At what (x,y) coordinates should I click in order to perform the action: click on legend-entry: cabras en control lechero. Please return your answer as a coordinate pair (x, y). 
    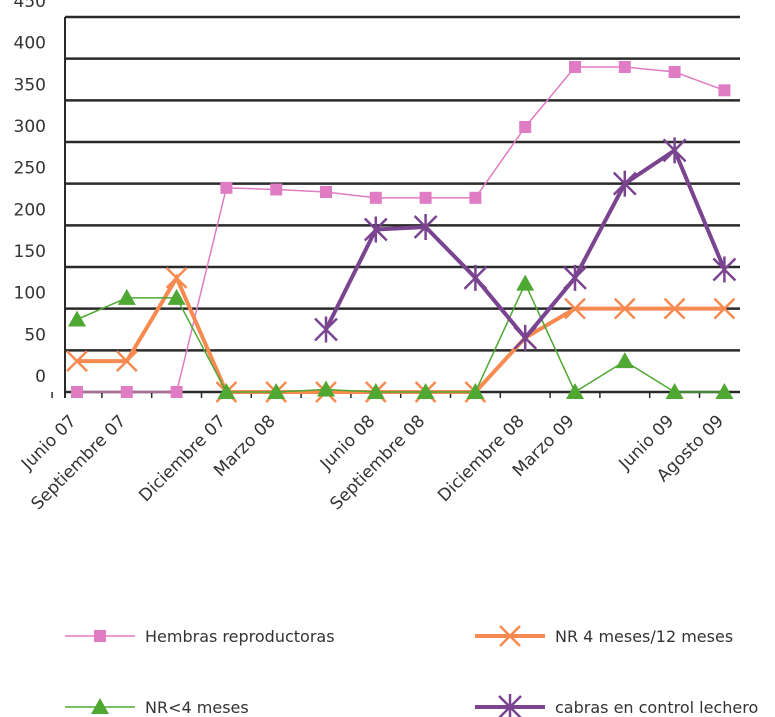
    Looking at the image, I should click on (616, 705).